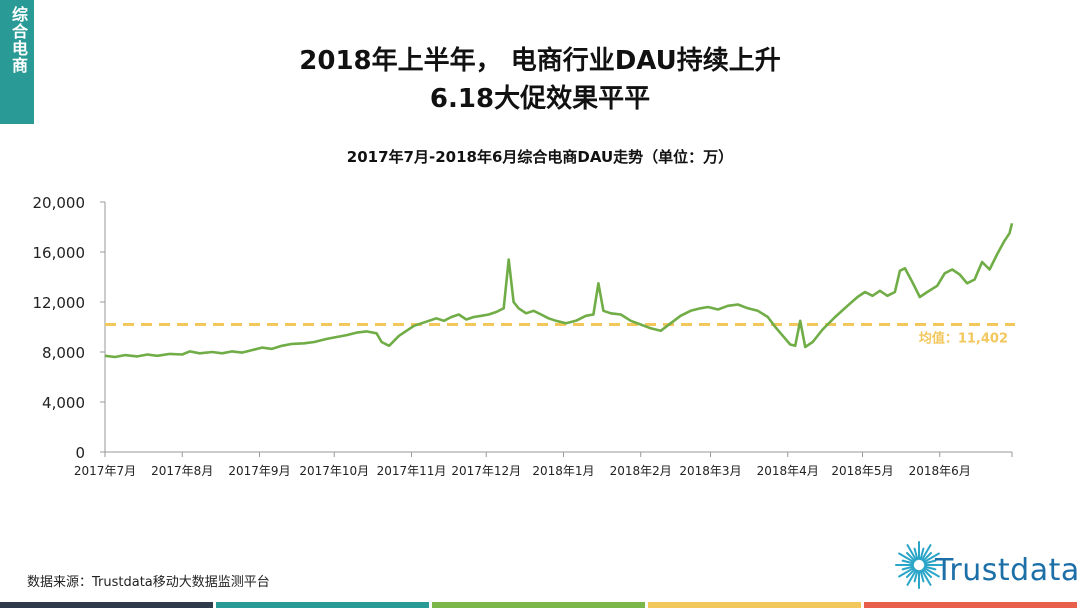 This screenshot has width=1080, height=608. Describe the element at coordinates (963, 339) in the screenshot. I see `mean-reference-label: 均值：11,402` at that location.